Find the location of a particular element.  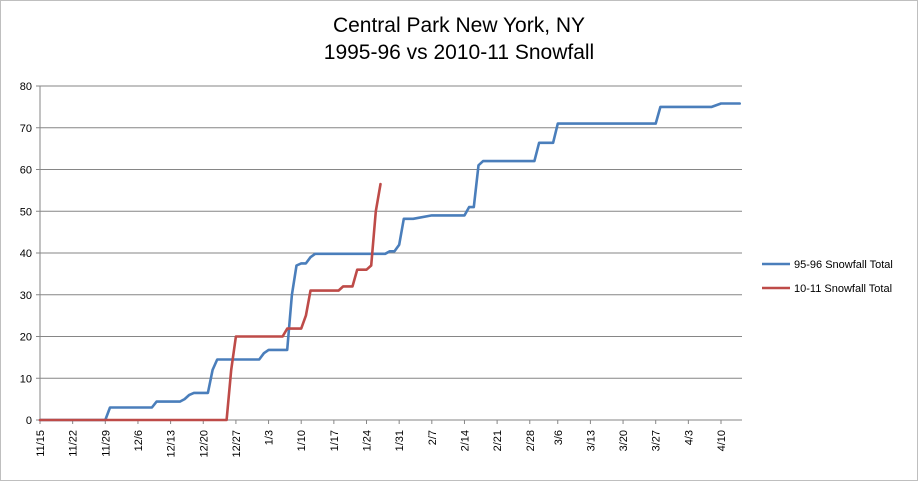

x-tick-label: 4/10 is located at coordinates (722, 440).